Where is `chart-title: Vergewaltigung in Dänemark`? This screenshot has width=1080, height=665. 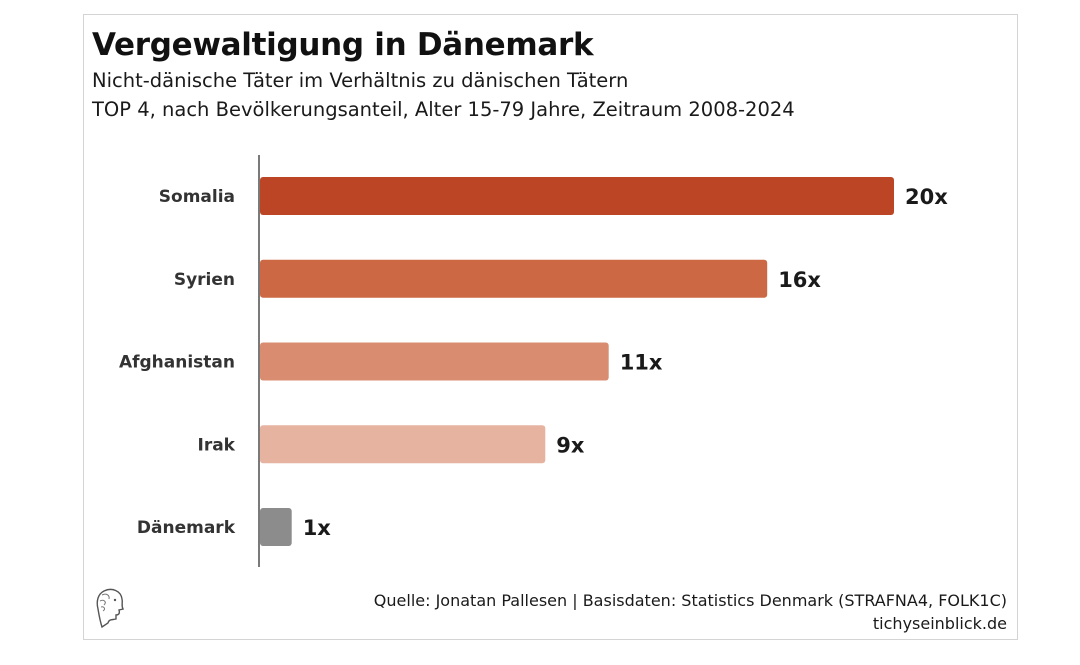
chart-title: Vergewaltigung in Dänemark is located at coordinates (343, 45).